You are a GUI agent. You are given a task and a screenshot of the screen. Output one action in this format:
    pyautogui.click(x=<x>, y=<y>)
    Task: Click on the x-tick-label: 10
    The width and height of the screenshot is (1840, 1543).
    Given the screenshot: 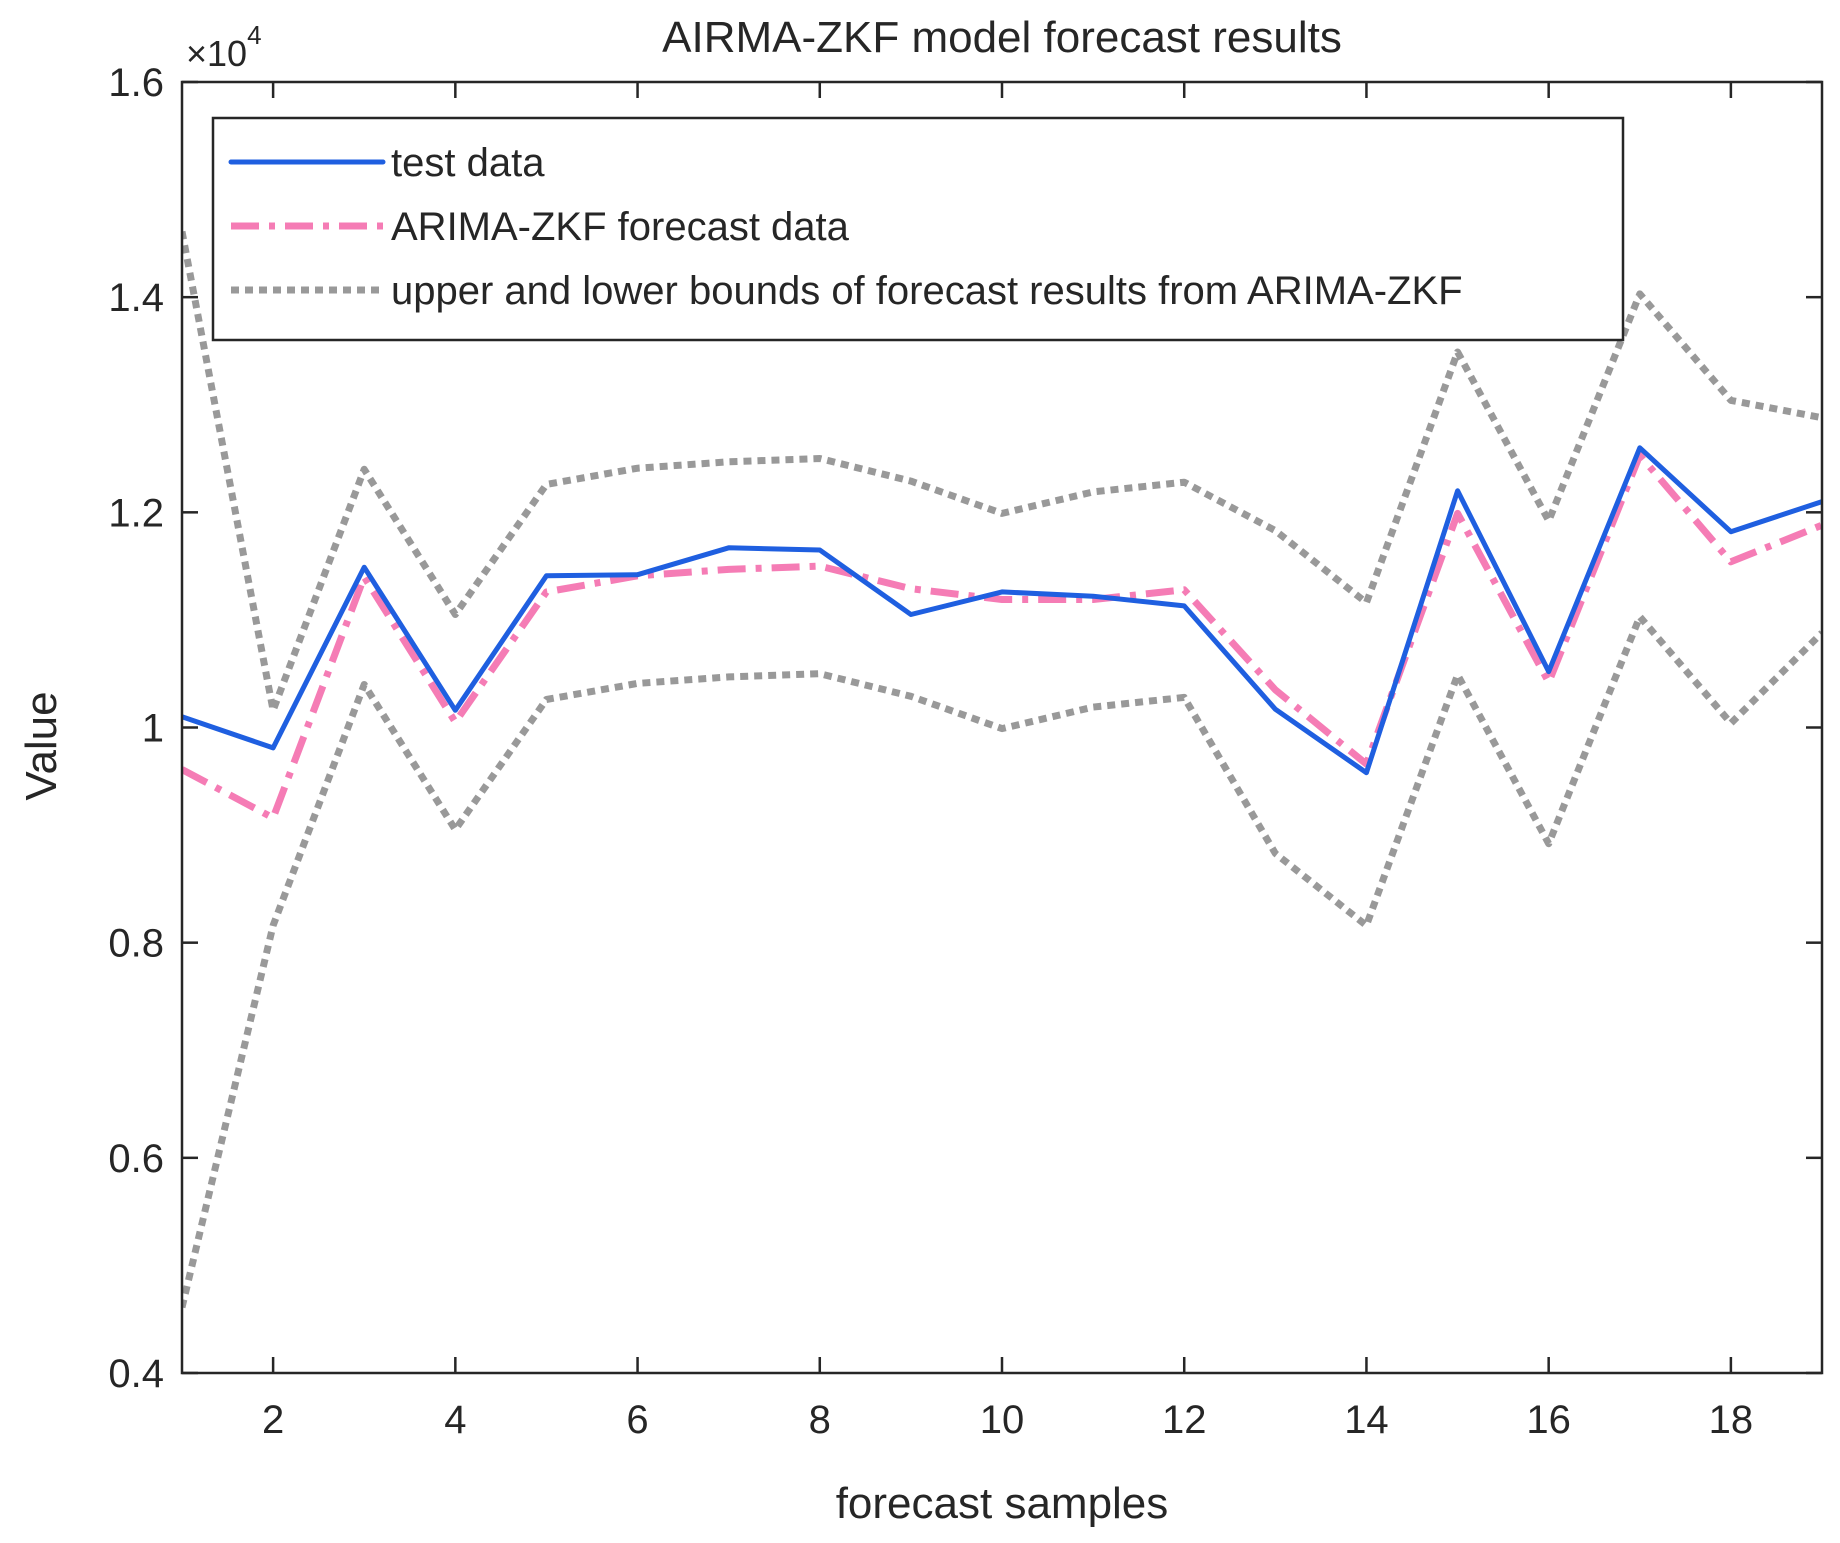 What is the action you would take?
    pyautogui.click(x=1002, y=1420)
    